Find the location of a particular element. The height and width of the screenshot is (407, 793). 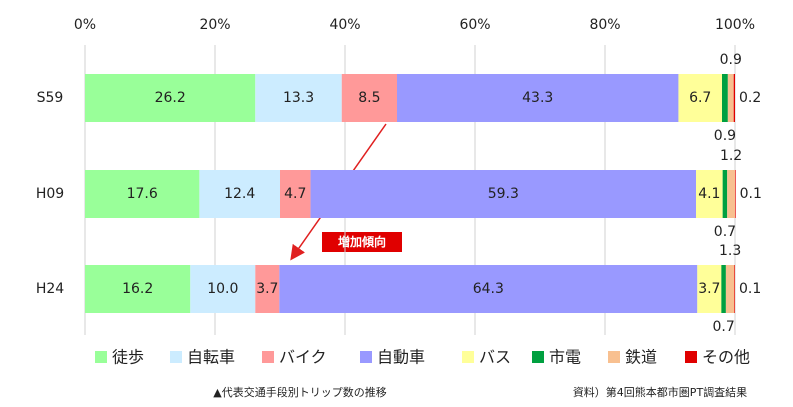

x-tick-label: 40% is located at coordinates (344, 25).